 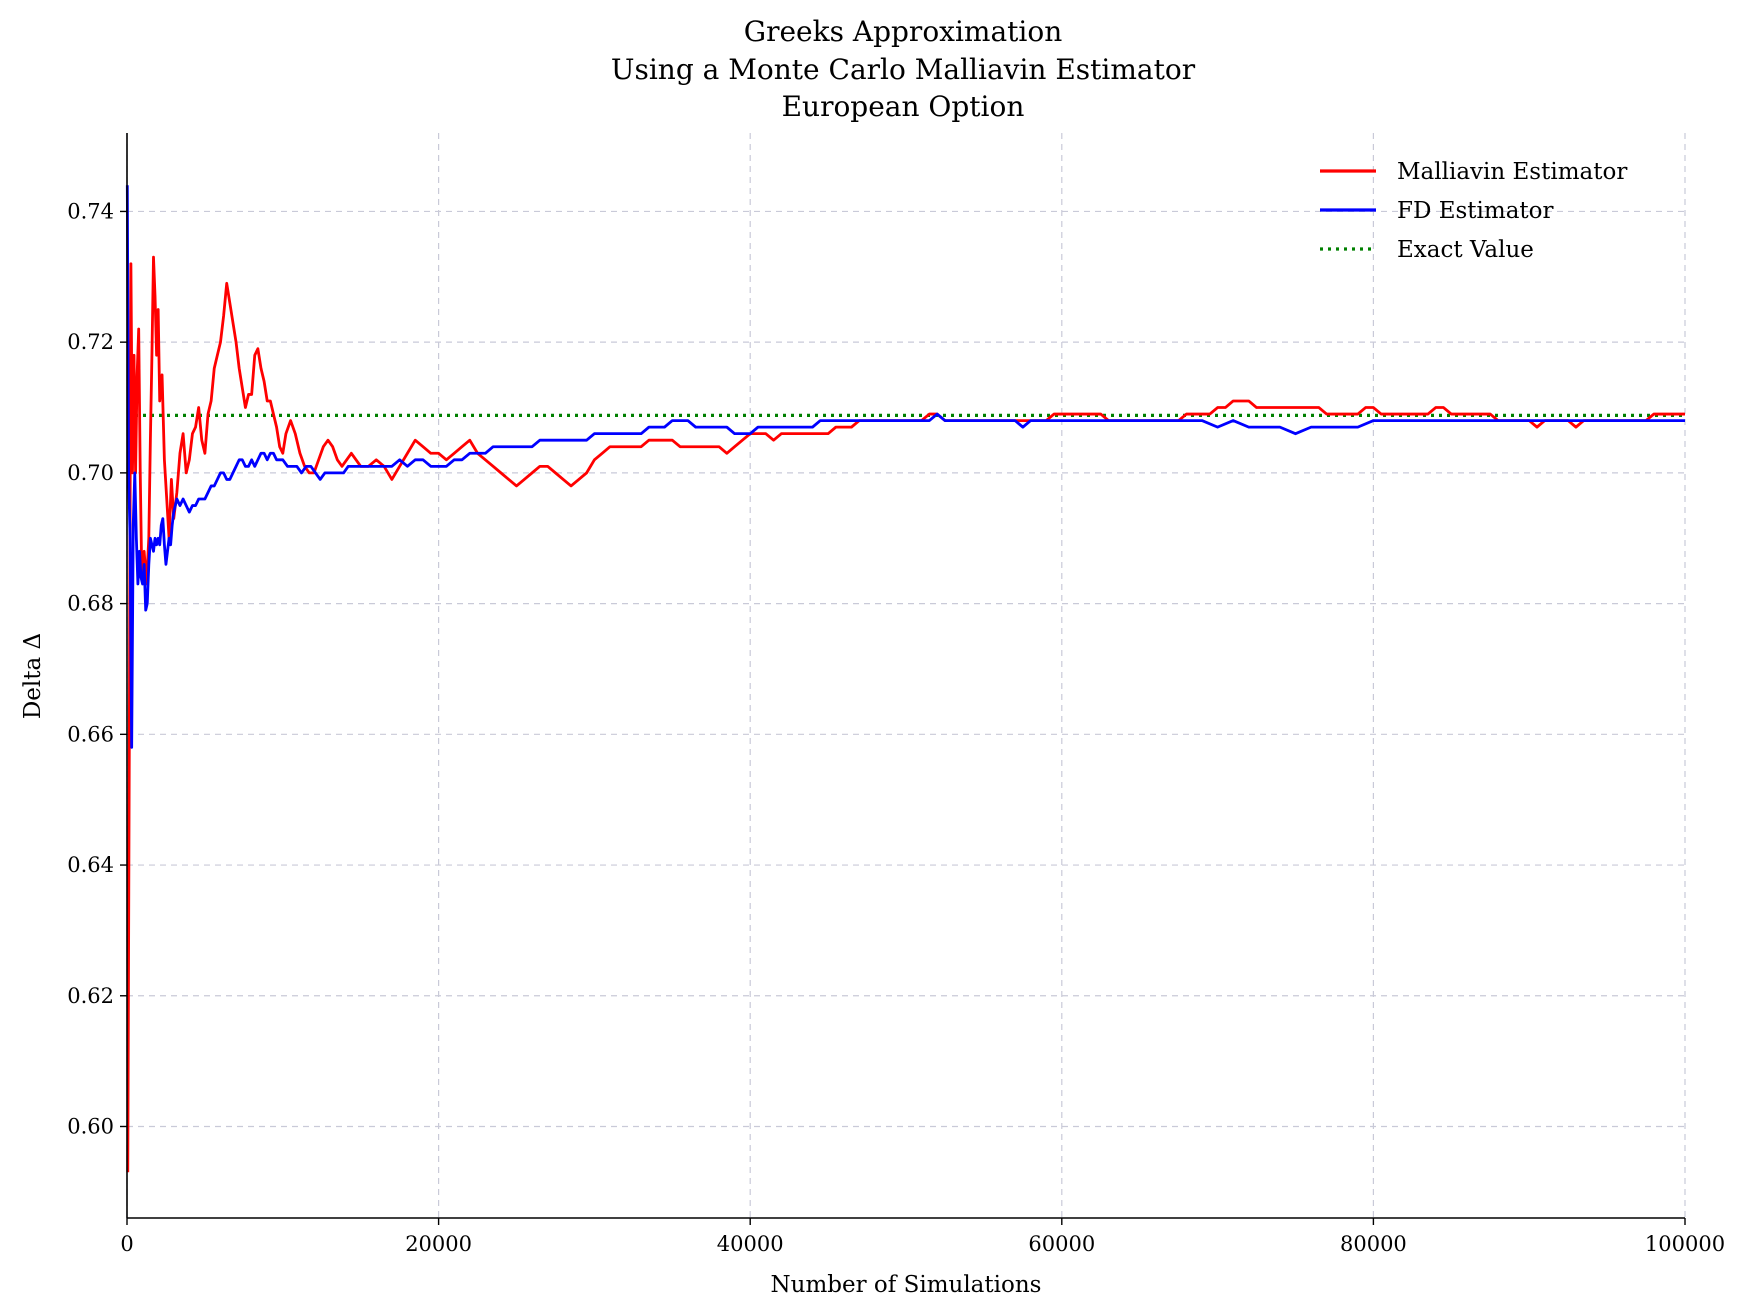 What do you see at coordinates (438, 1244) in the screenshot?
I see `x-tick-label: 20000` at bounding box center [438, 1244].